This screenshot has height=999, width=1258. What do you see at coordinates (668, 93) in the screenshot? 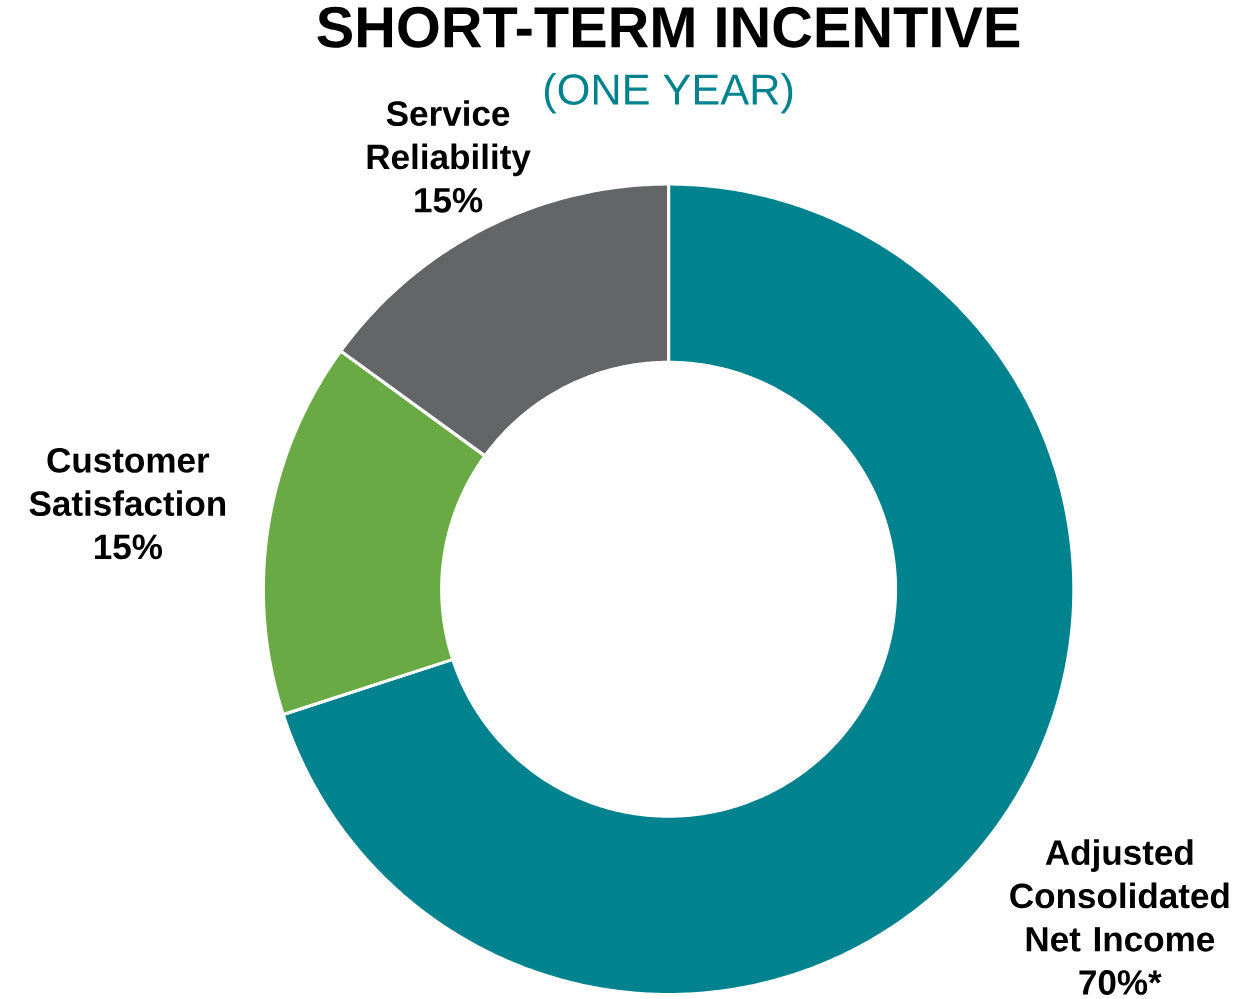
I see `chart-subtitle: (ONE YEAR)` at bounding box center [668, 93].